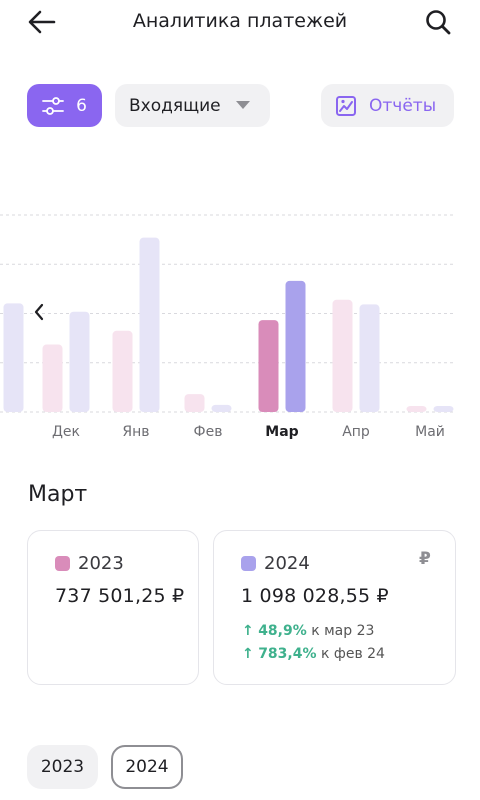 The image size is (480, 800). I want to click on reports-label: Отчёты, so click(403, 105).